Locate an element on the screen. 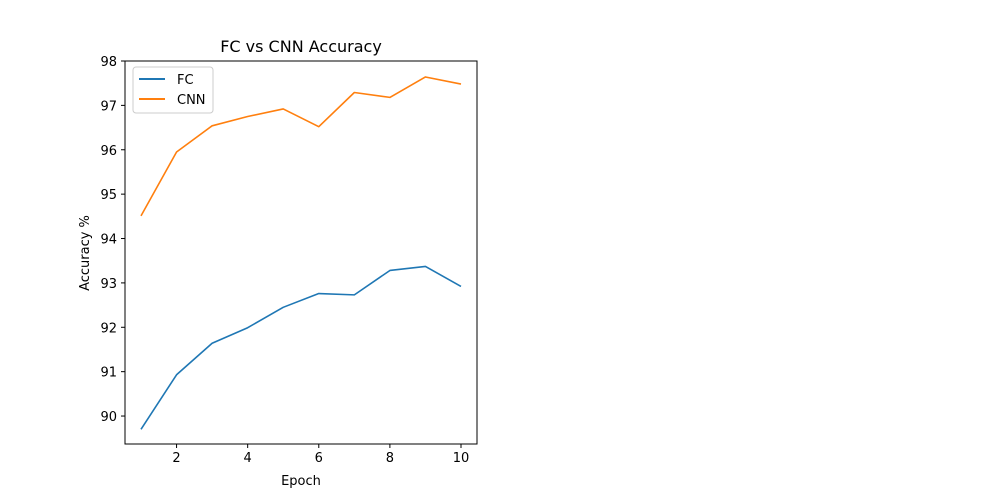 The height and width of the screenshot is (500, 1000). y-tick-label: 95 is located at coordinates (108, 195).